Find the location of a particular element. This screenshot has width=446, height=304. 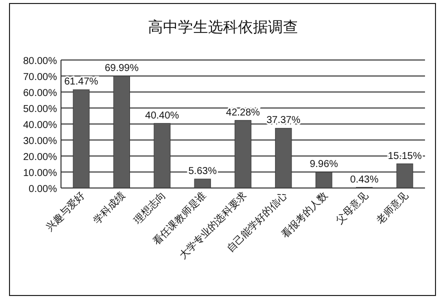

x-tick-label: 学科成绩 is located at coordinates (109, 208).